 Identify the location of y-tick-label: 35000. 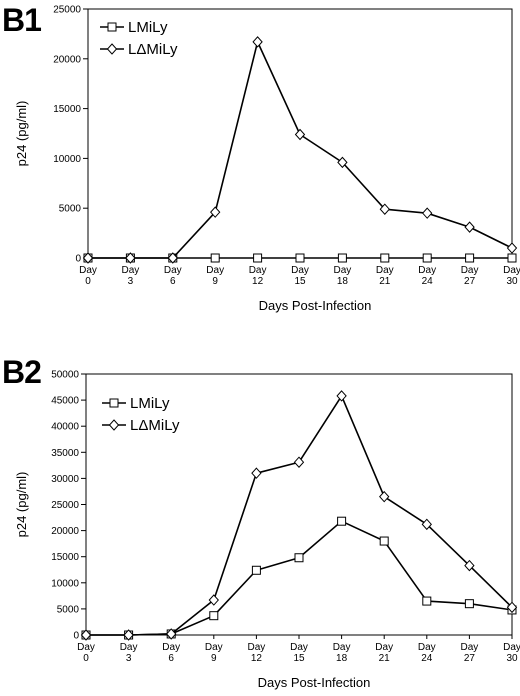
(65, 453).